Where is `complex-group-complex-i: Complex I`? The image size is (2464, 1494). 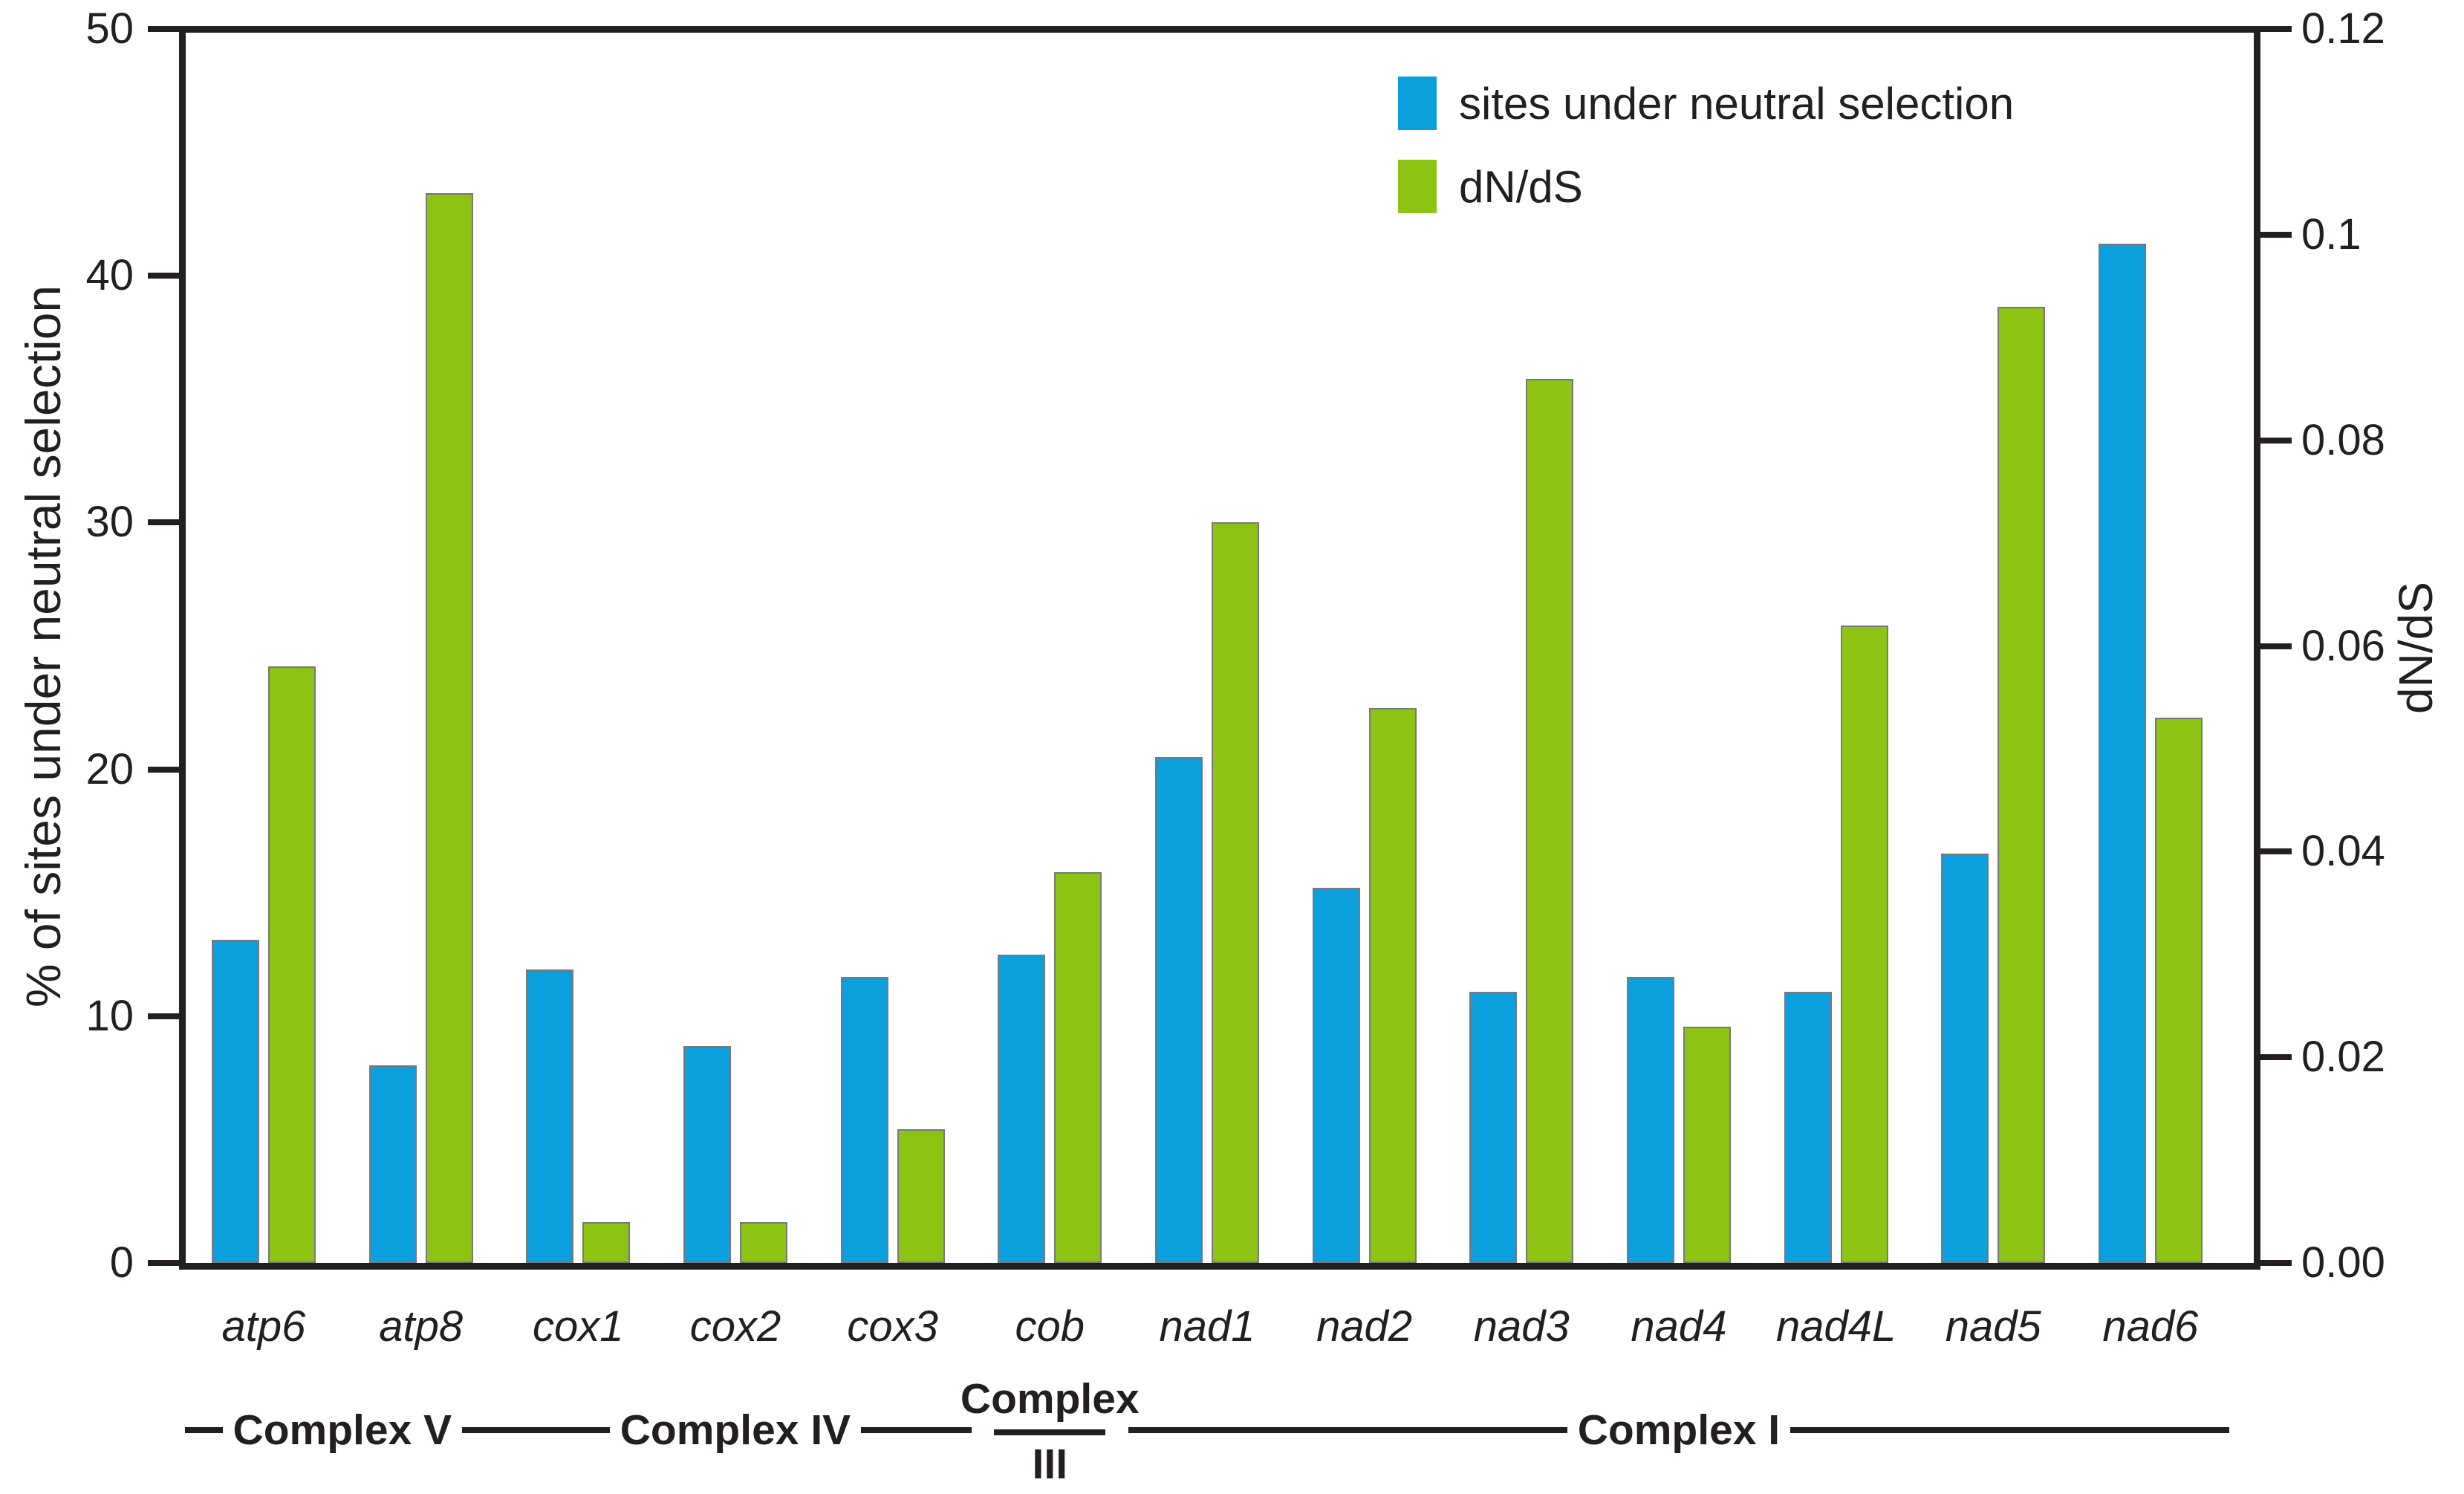 complex-group-complex-i: Complex I is located at coordinates (1678, 1430).